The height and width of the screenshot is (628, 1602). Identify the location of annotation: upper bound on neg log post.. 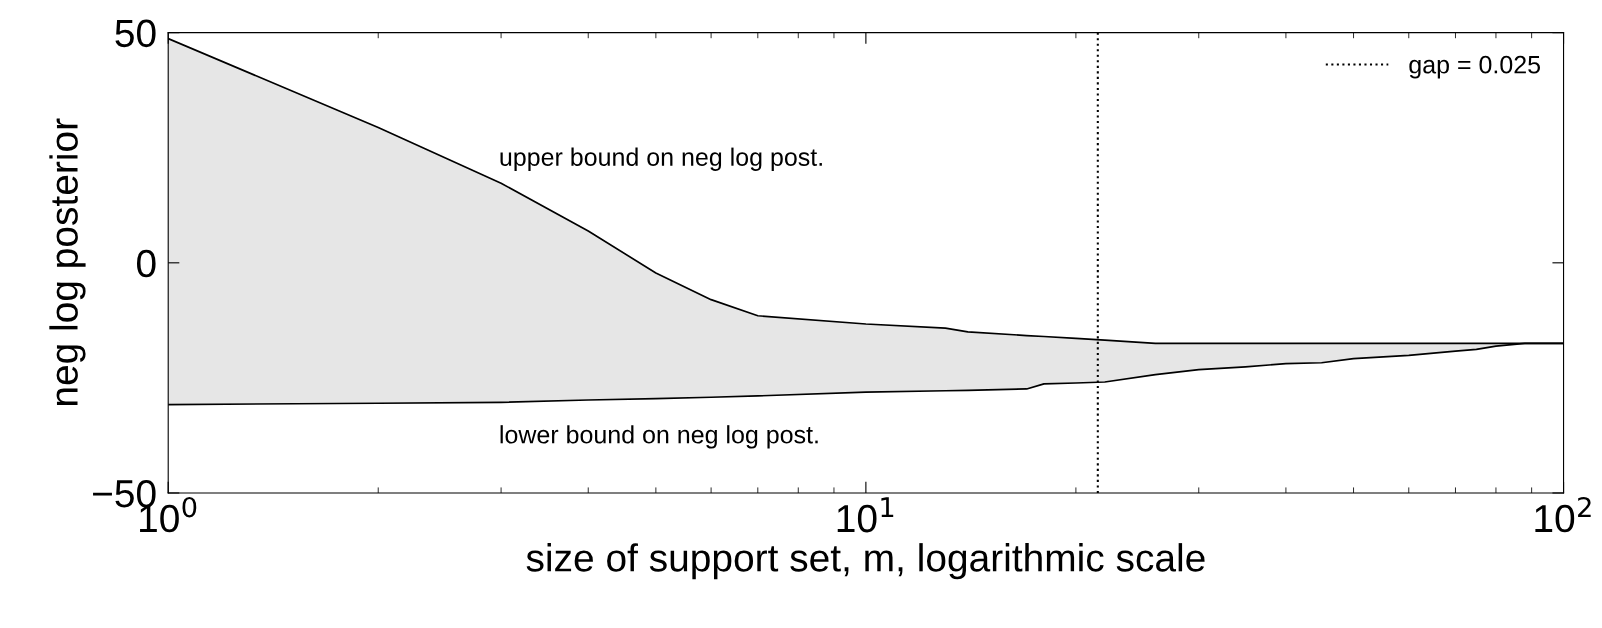
(661, 159).